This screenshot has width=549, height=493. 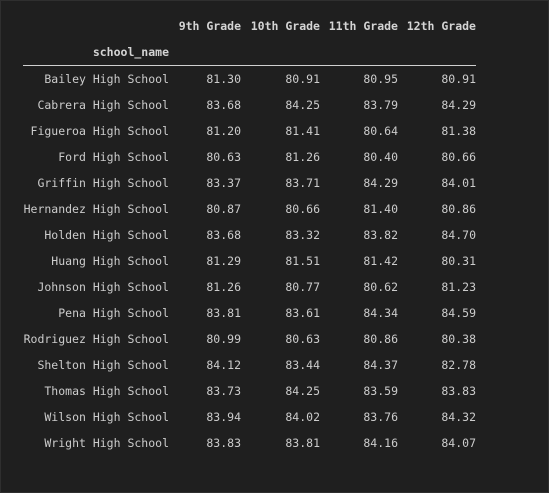 What do you see at coordinates (380, 417) in the screenshot?
I see `cell-grade-score: 83.76` at bounding box center [380, 417].